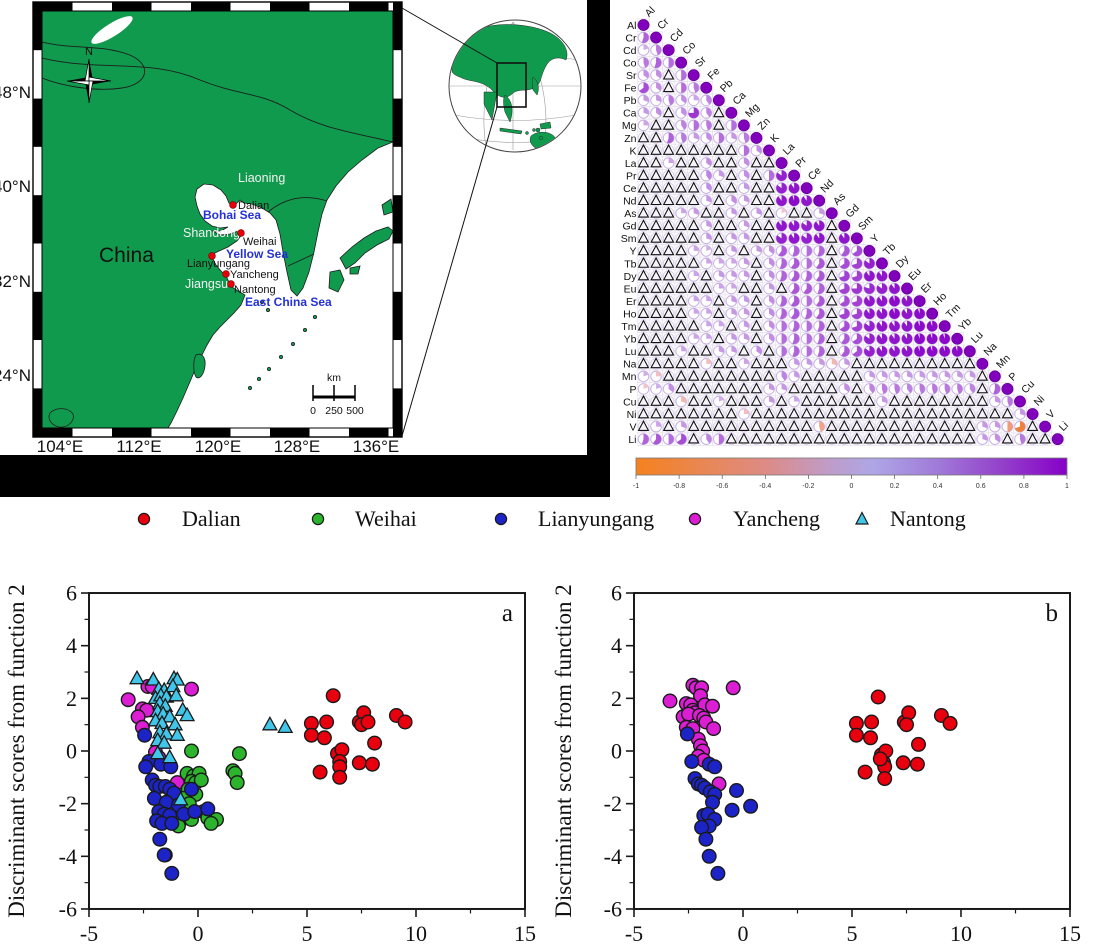  What do you see at coordinates (634, 933) in the screenshot?
I see `x-tick-label: -5` at bounding box center [634, 933].